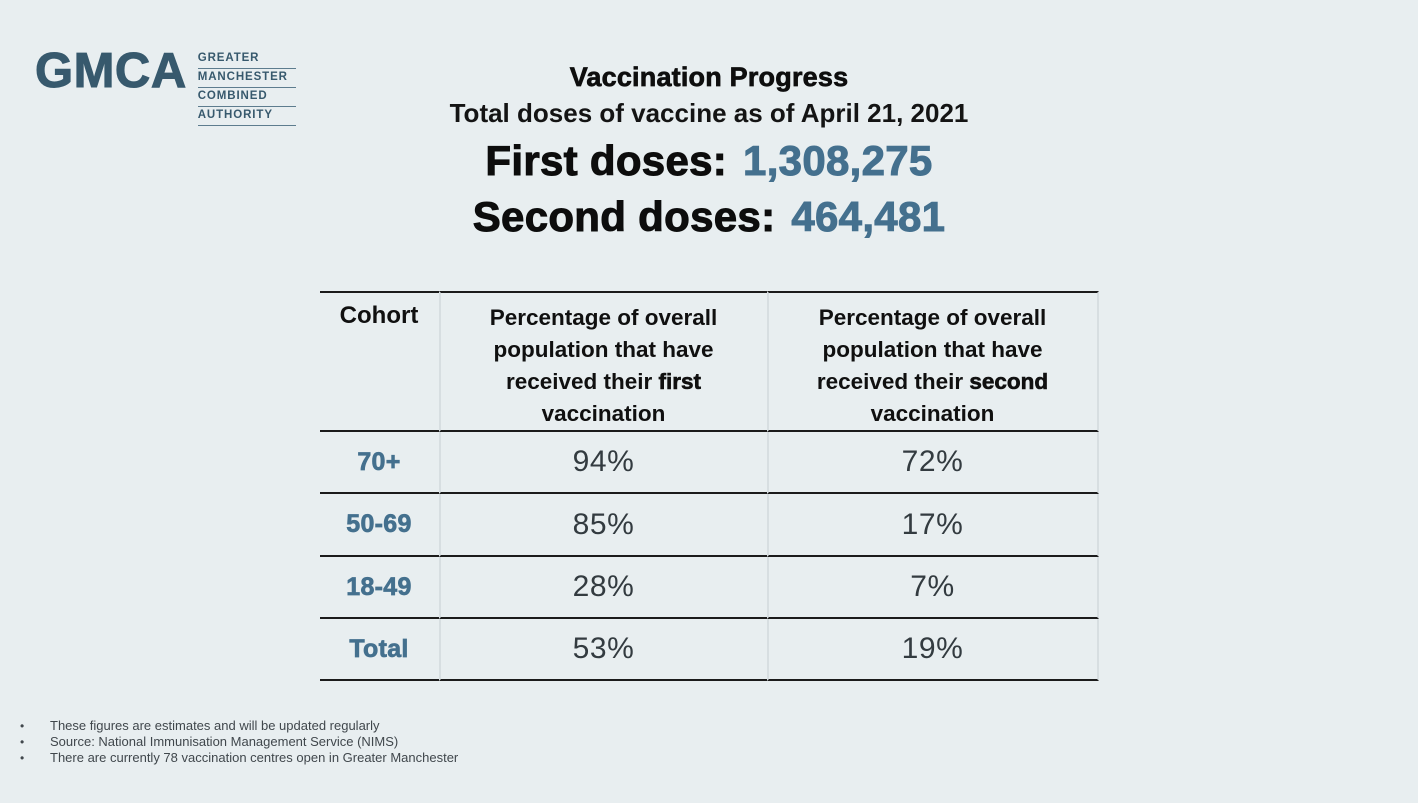 The image size is (1418, 803). I want to click on header-first-suffix: vaccination, so click(603, 413).